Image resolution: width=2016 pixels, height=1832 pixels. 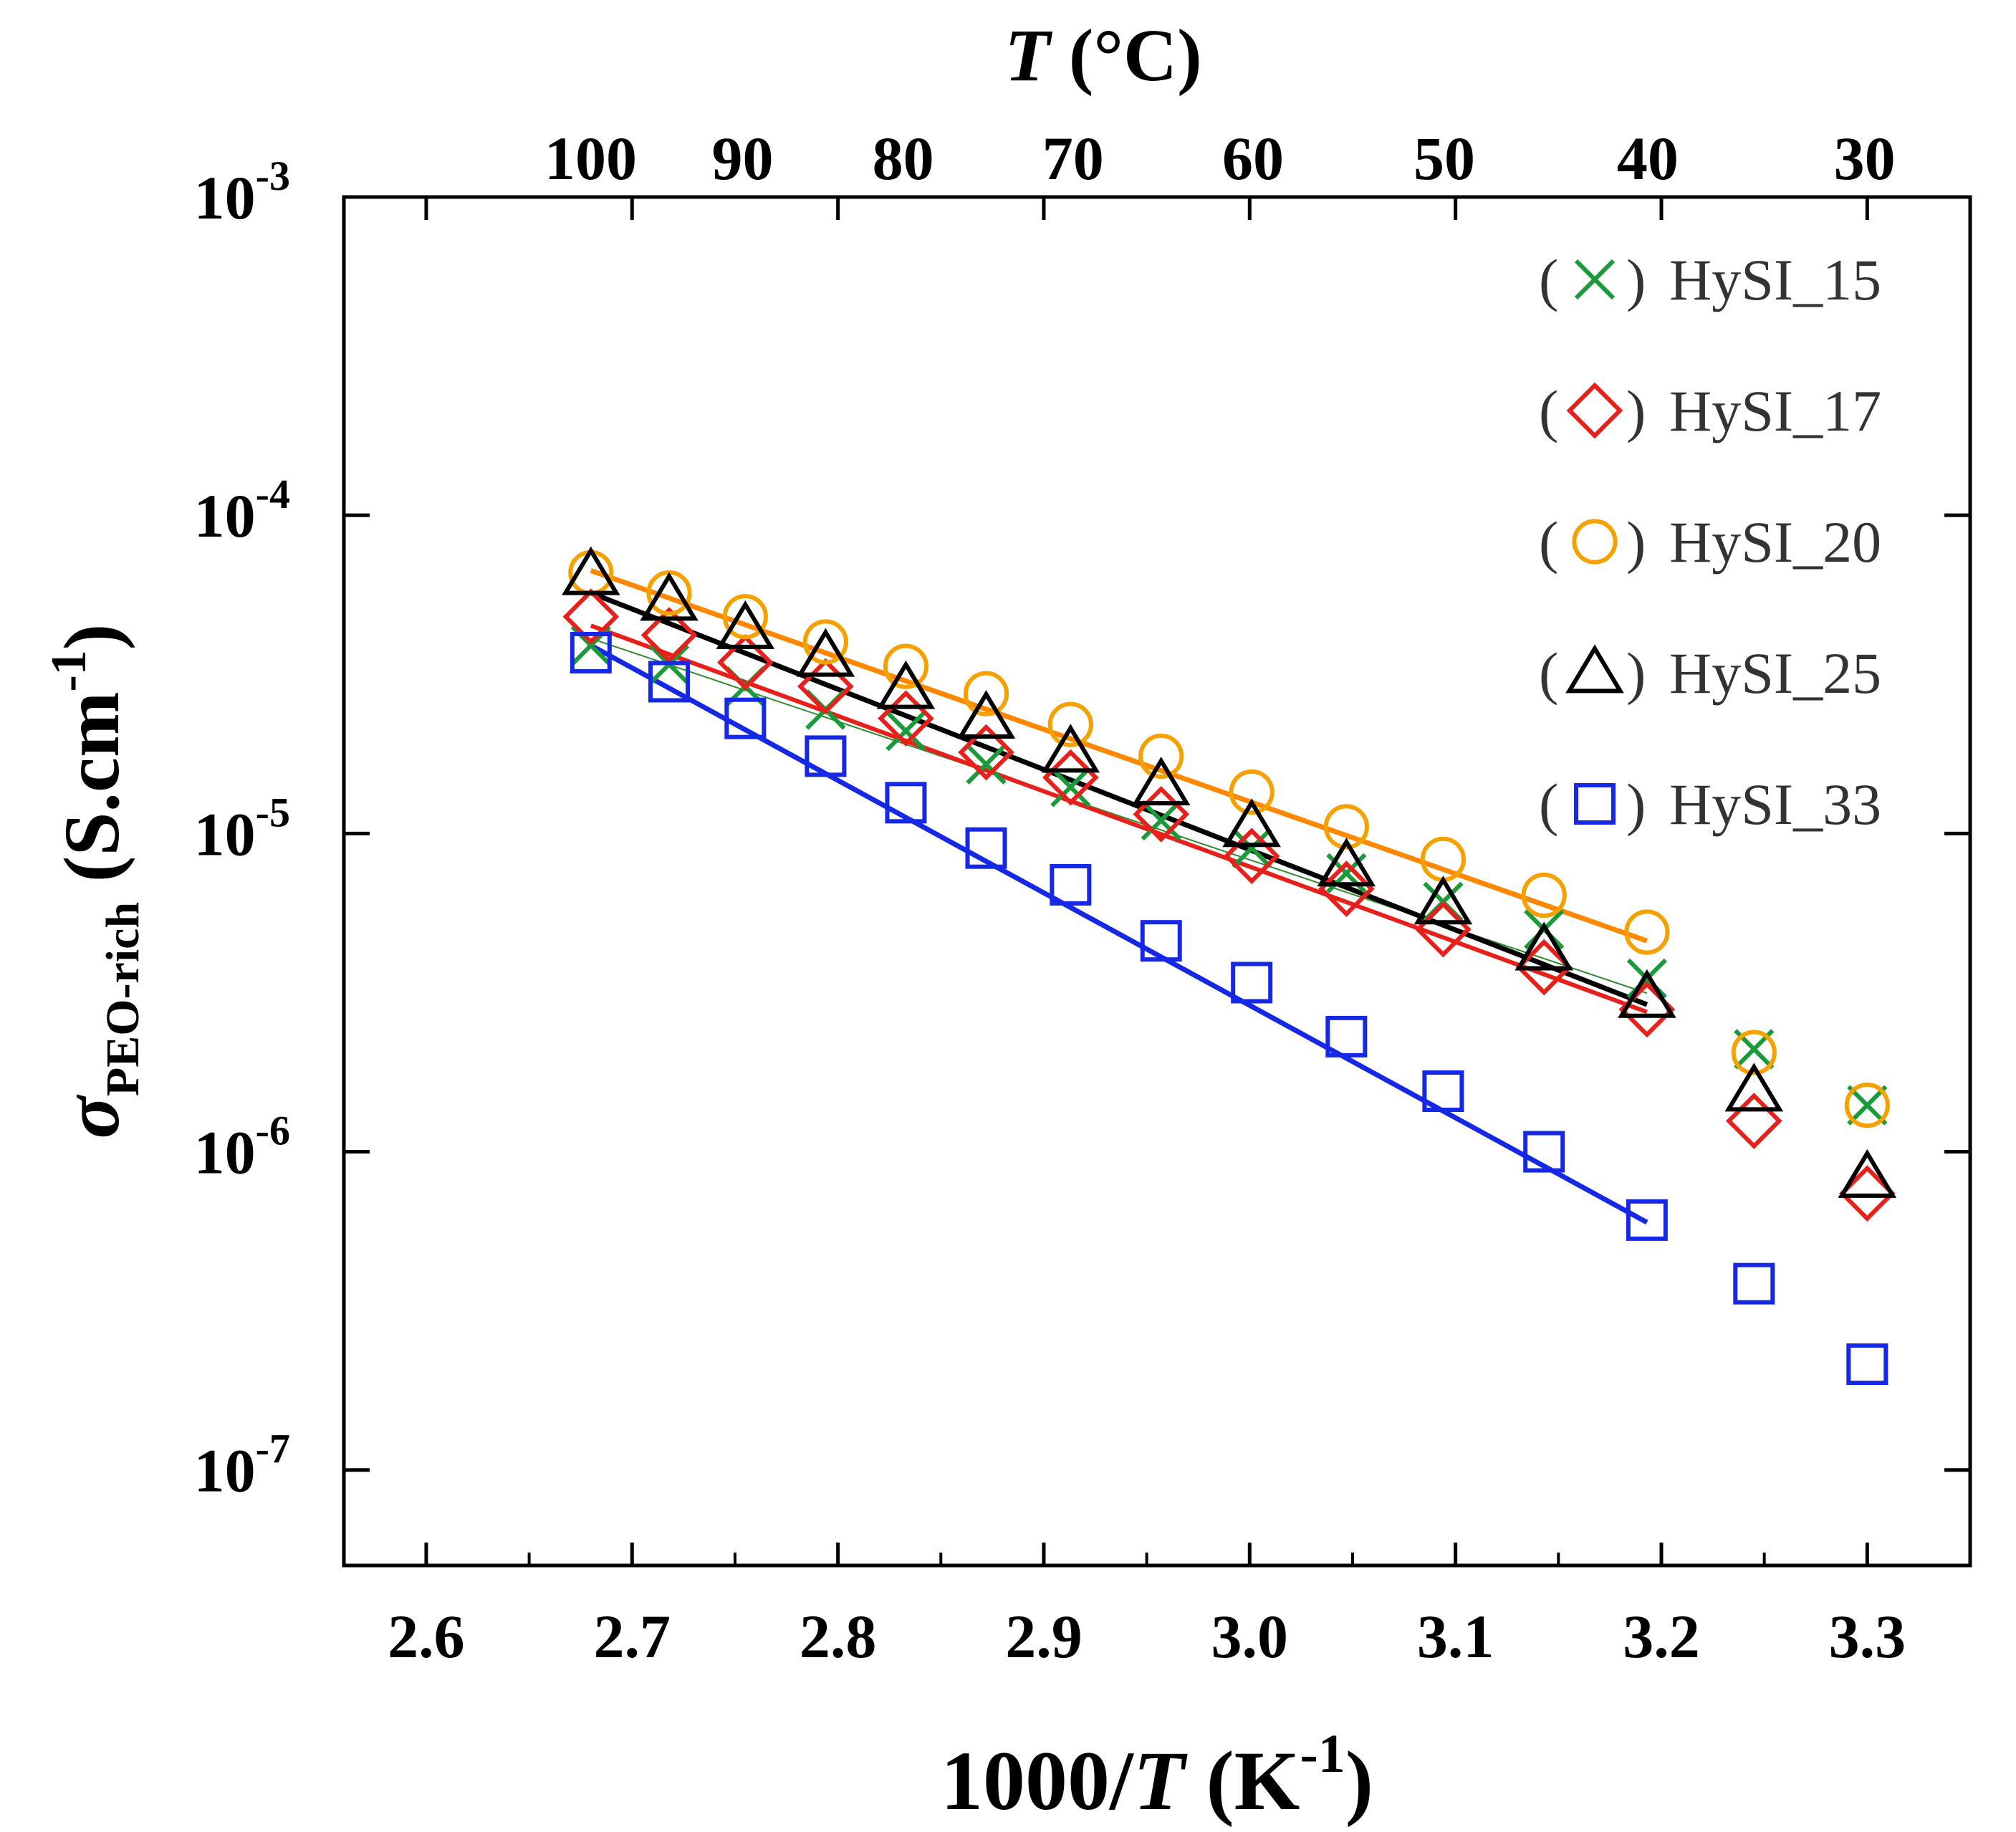 What do you see at coordinates (1322, 1754) in the screenshot?
I see `x-axis-title-unit-exp: -1` at bounding box center [1322, 1754].